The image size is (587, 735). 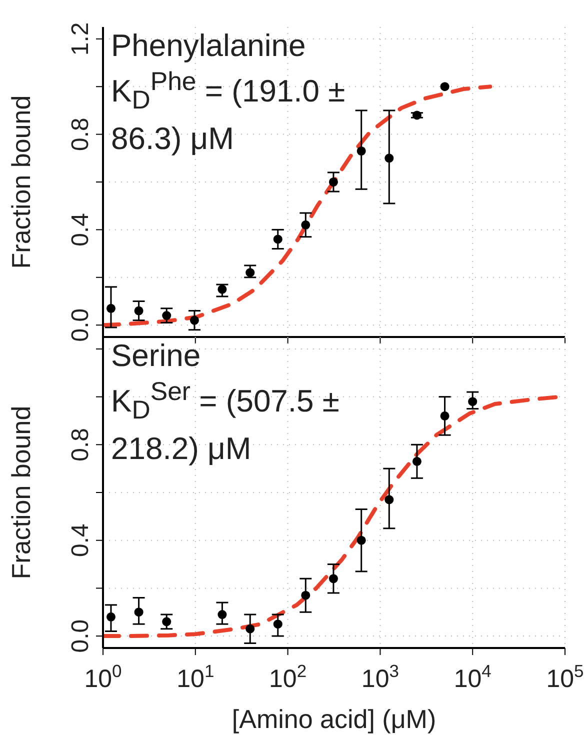 I want to click on x-tick-label: 10$^{5}$, so click(x=565, y=677).